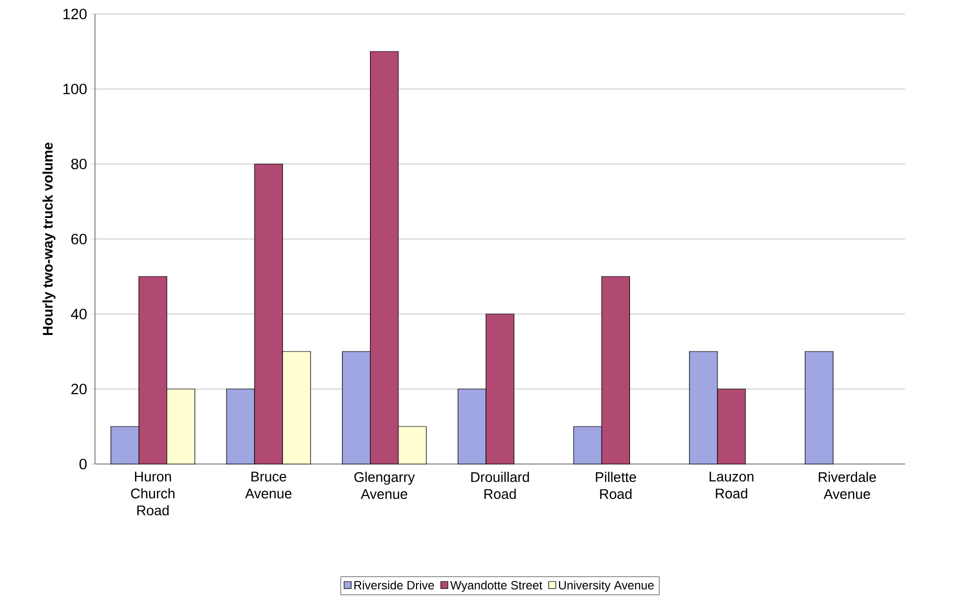  What do you see at coordinates (819, 407) in the screenshot?
I see `bar` at bounding box center [819, 407].